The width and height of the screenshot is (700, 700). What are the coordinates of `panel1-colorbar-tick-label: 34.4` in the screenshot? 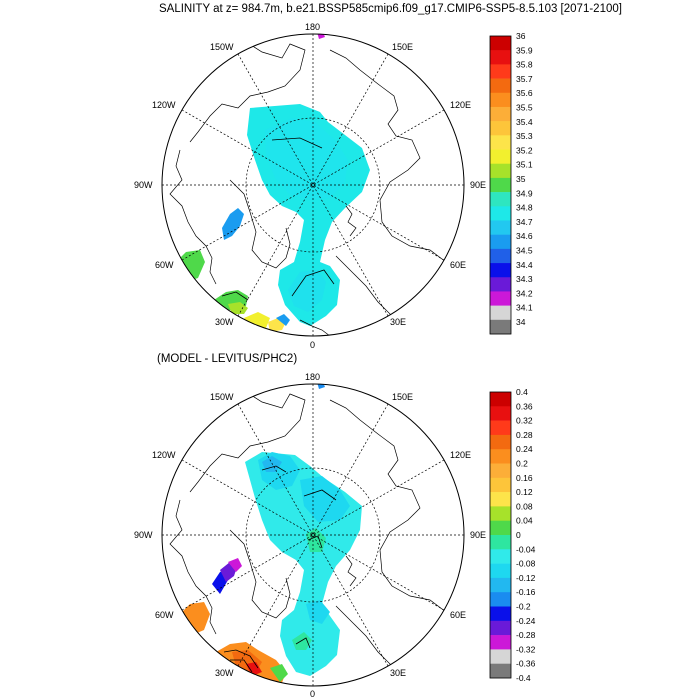 It's located at (524, 265).